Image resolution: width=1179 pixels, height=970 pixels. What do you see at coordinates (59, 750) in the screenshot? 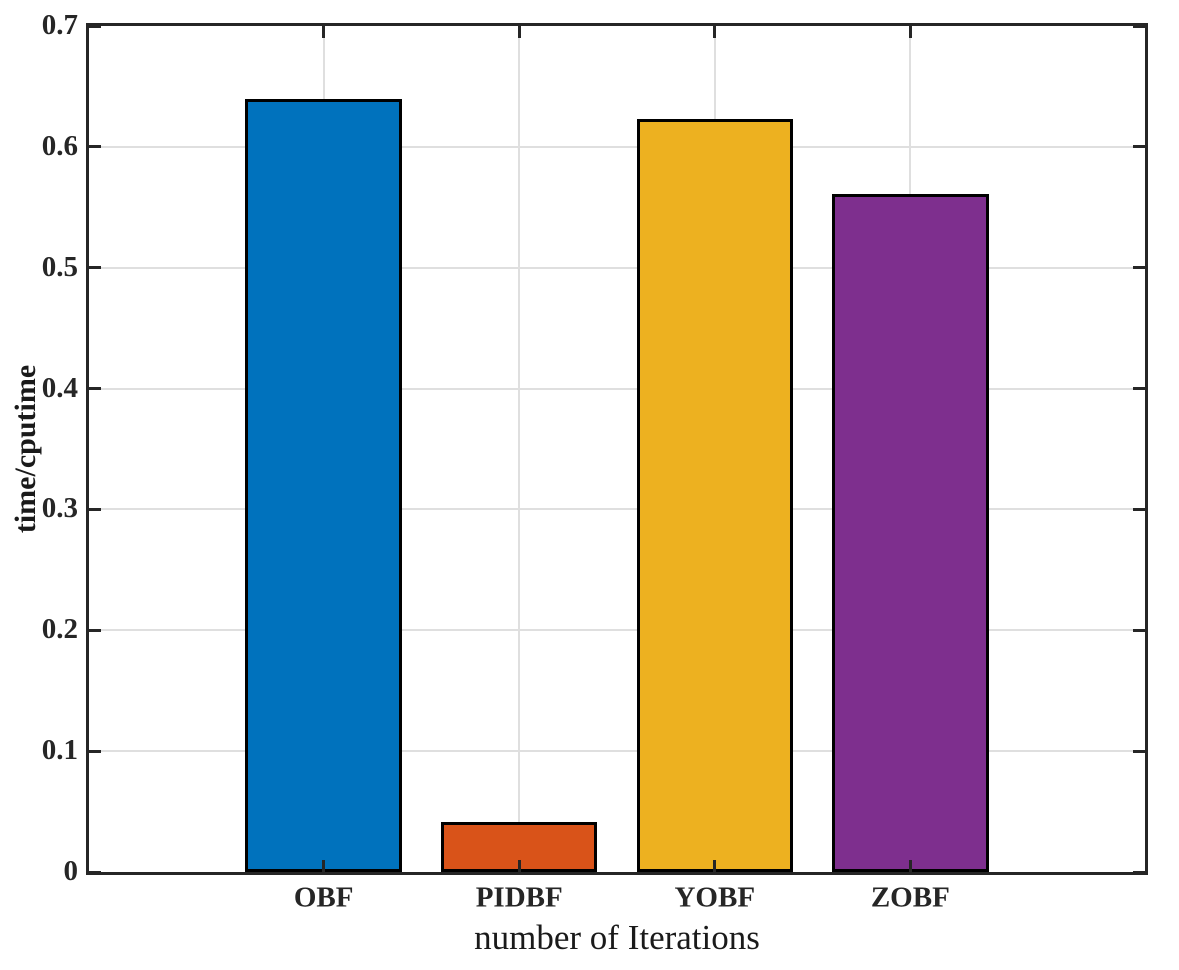
I see `y-tick-label: 0.1` at bounding box center [59, 750].